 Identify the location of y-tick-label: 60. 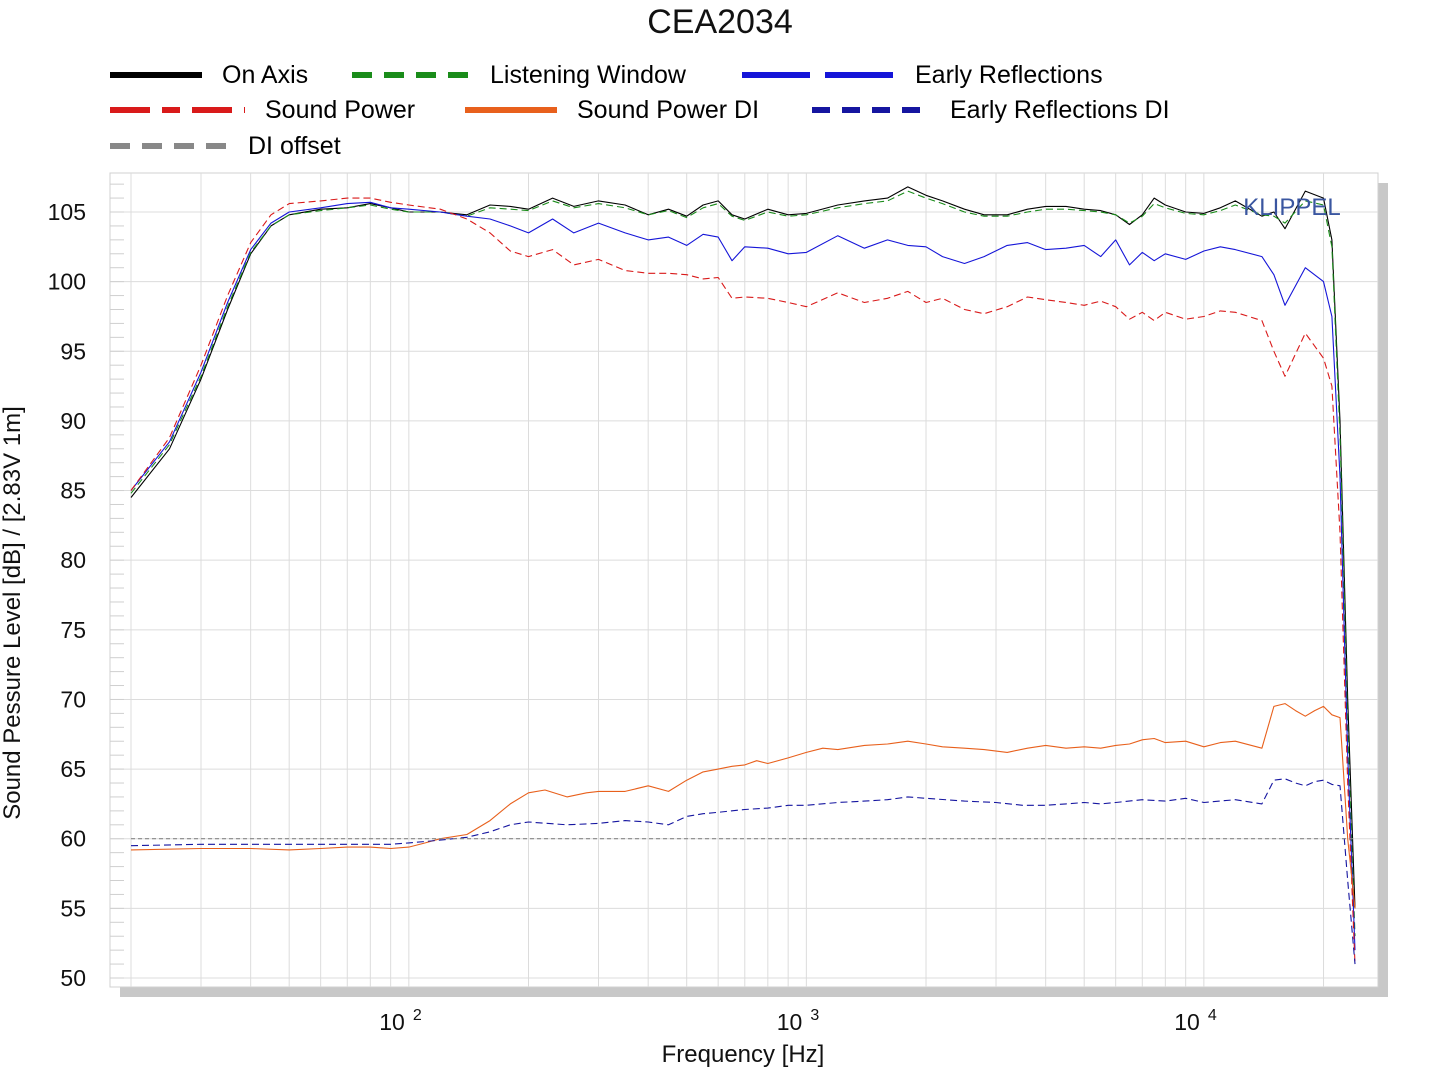
(73, 839).